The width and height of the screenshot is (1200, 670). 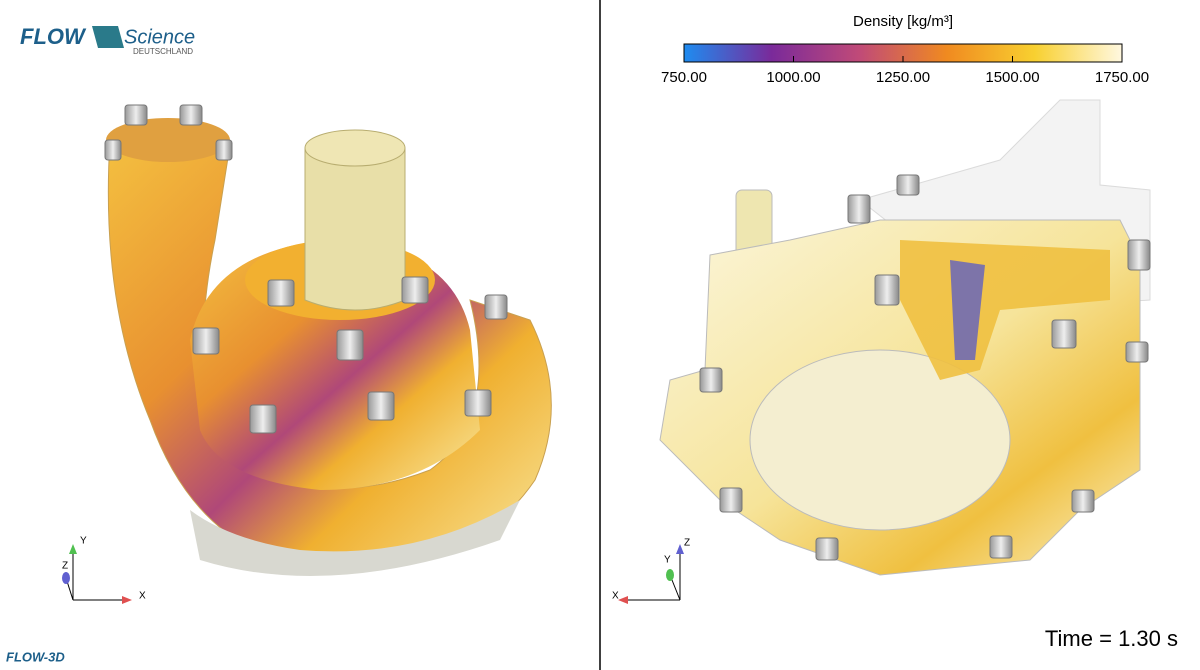 What do you see at coordinates (159, 37) in the screenshot?
I see `logo-brand2: Science` at bounding box center [159, 37].